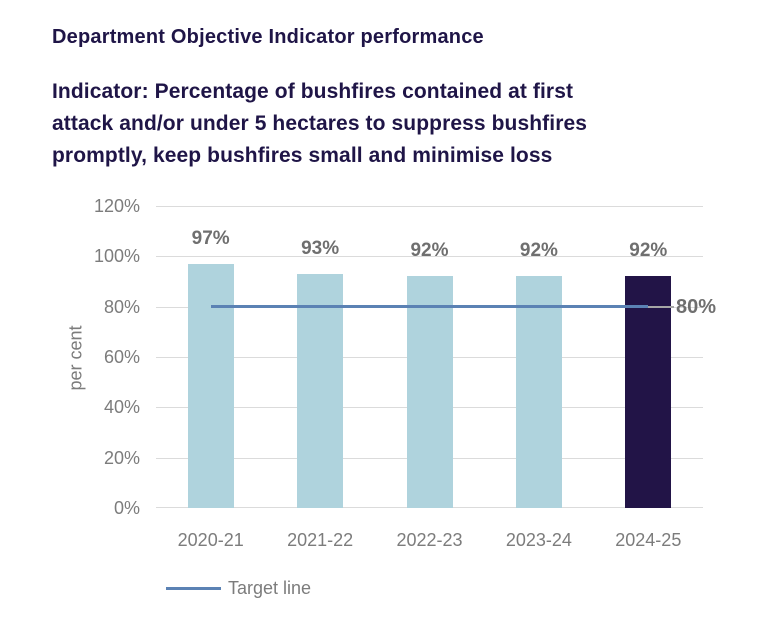 The width and height of the screenshot is (766, 620). I want to click on y-tick-label: 100%, so click(116, 256).